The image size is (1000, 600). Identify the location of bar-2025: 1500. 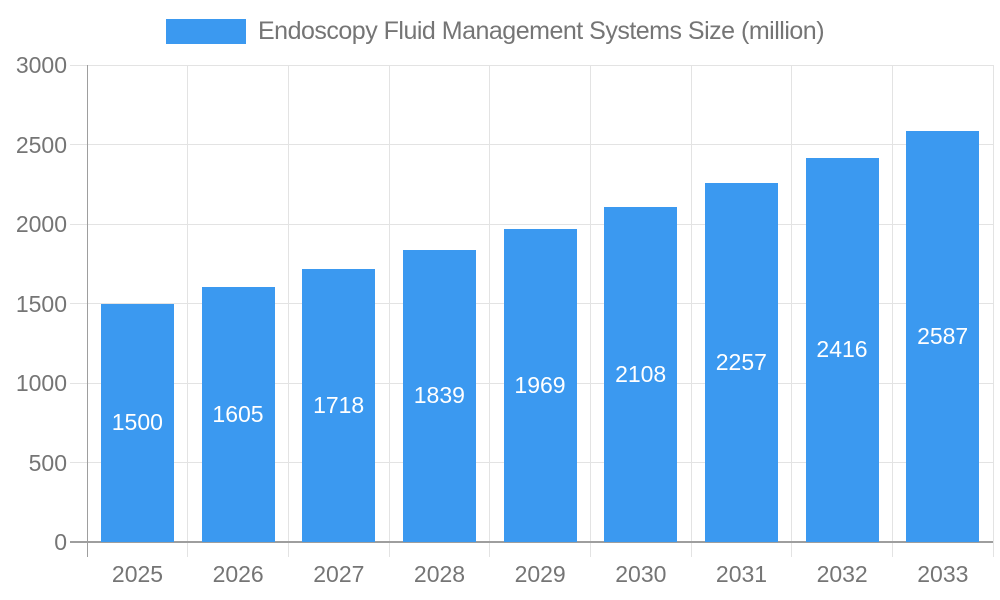
(137, 422).